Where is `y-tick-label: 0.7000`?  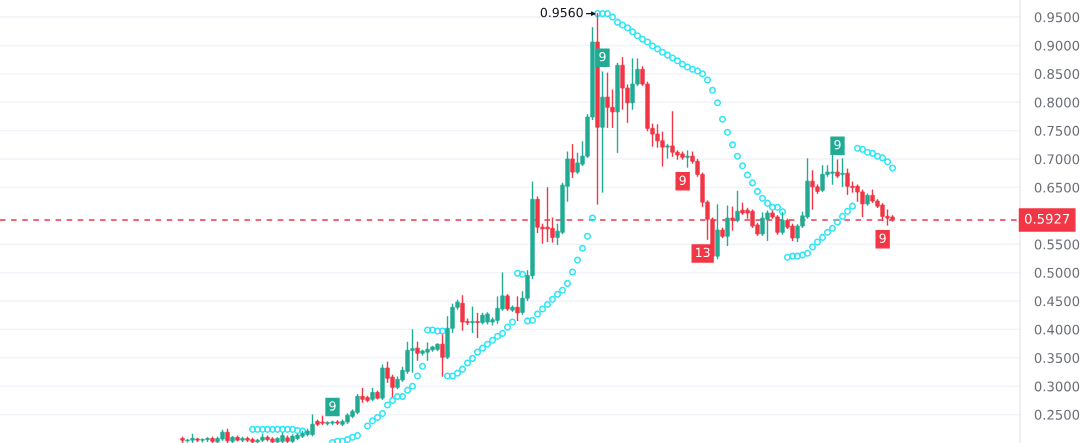 y-tick-label: 0.7000 is located at coordinates (1057, 159).